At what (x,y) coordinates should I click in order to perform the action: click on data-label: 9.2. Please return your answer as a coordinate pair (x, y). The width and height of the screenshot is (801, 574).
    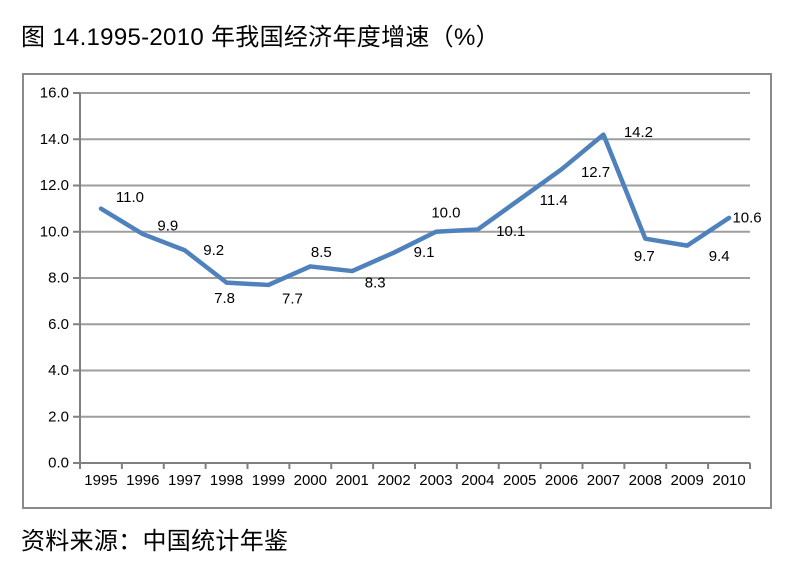
    Looking at the image, I should click on (213, 250).